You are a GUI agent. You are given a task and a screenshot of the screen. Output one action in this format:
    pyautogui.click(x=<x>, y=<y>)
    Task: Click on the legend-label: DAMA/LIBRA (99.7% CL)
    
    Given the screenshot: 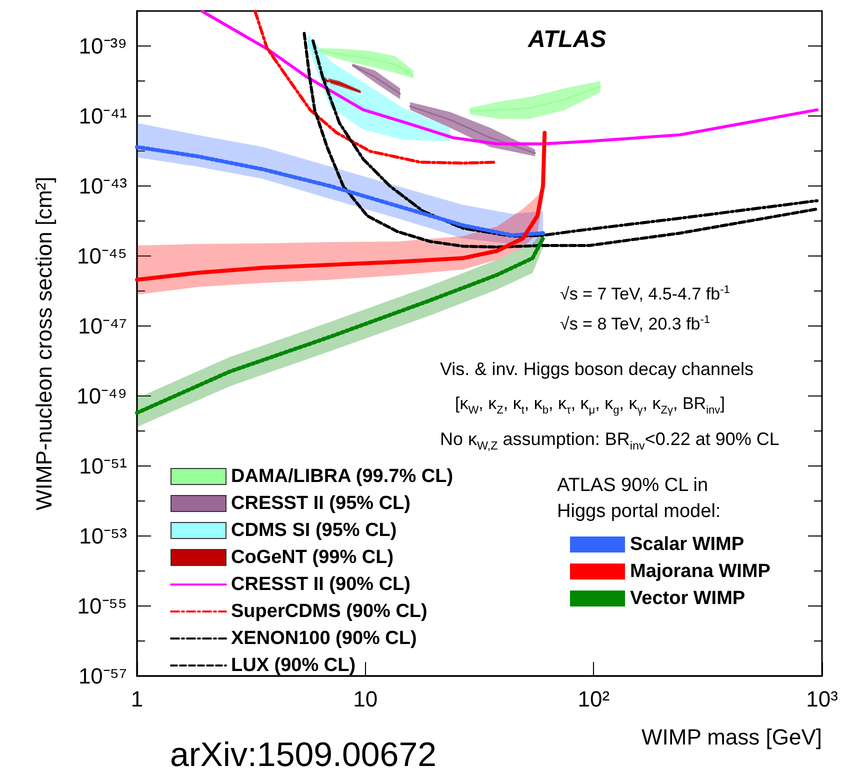 What is the action you would take?
    pyautogui.click(x=342, y=476)
    